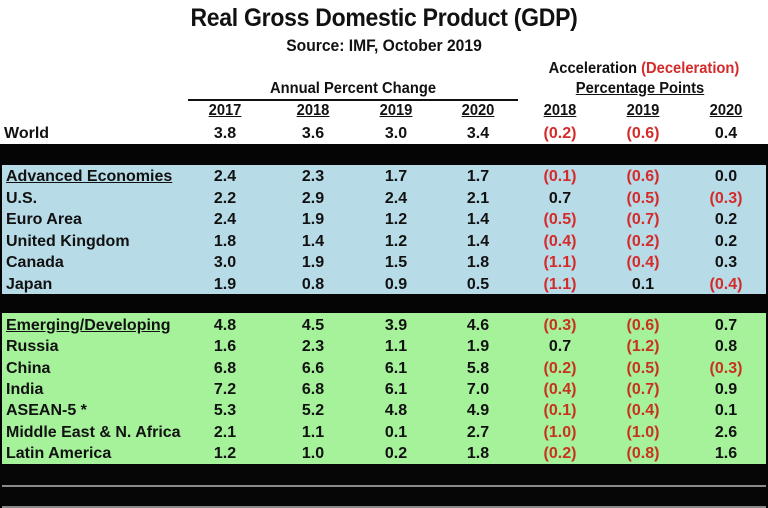  Describe the element at coordinates (640, 88) in the screenshot. I see `percentage-points-header: Percentage Points` at that location.